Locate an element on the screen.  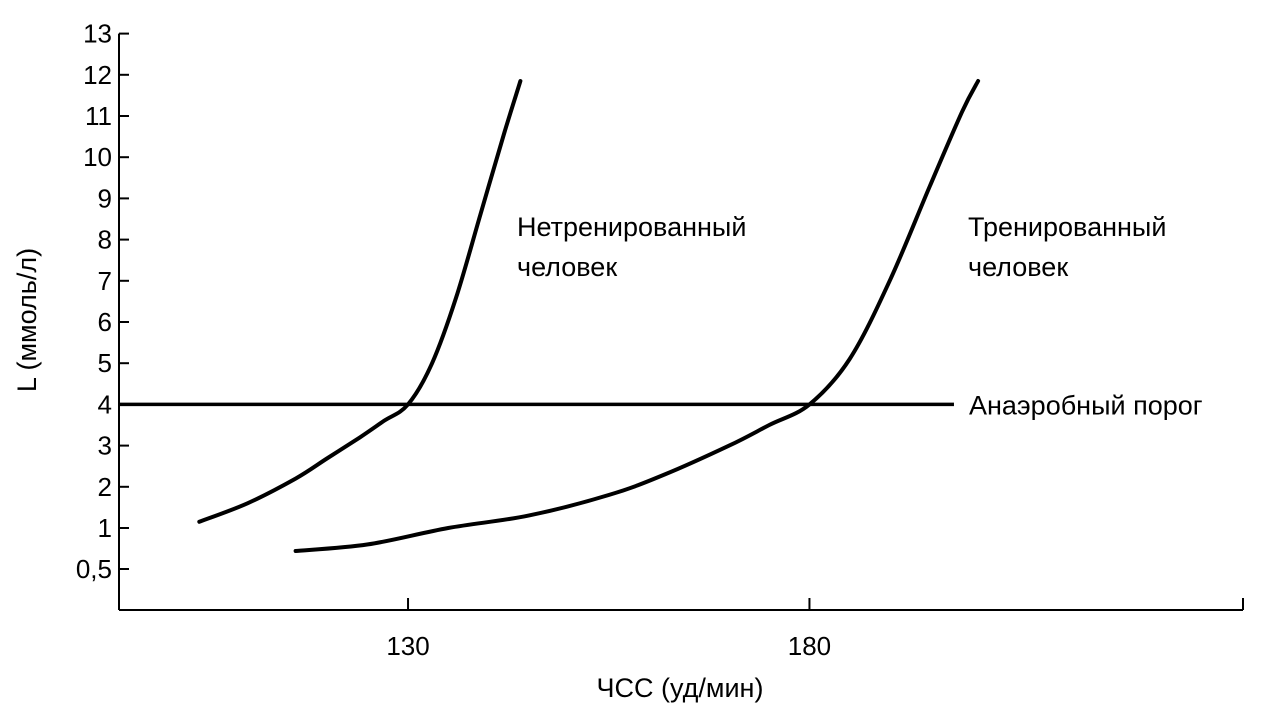
x-tick-label: 130 is located at coordinates (407, 646).